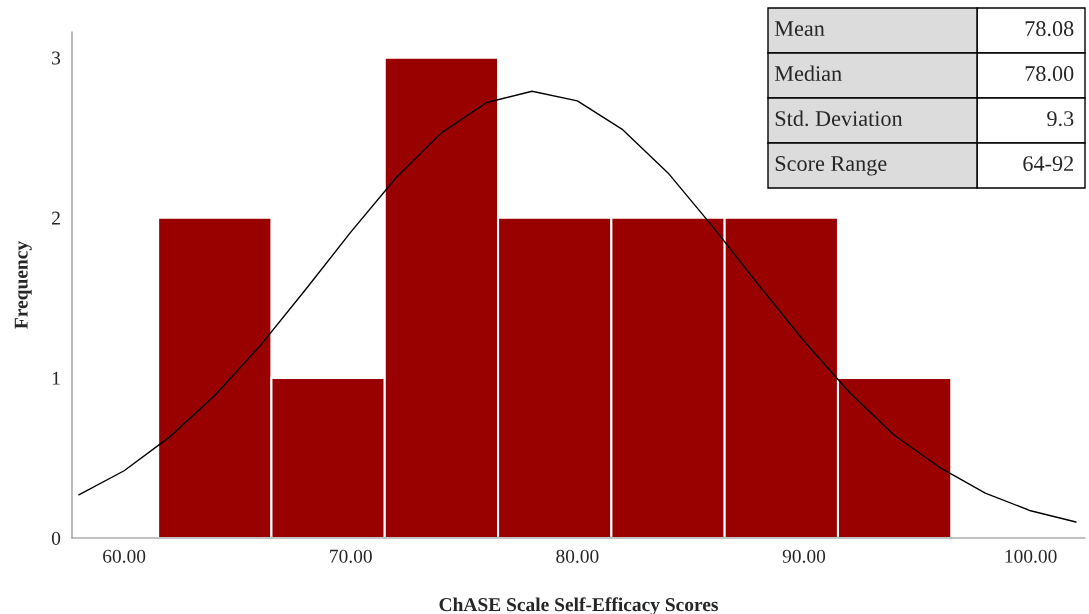 This screenshot has width=1089, height=614. What do you see at coordinates (351, 556) in the screenshot?
I see `x-tick-label: 70.00` at bounding box center [351, 556].